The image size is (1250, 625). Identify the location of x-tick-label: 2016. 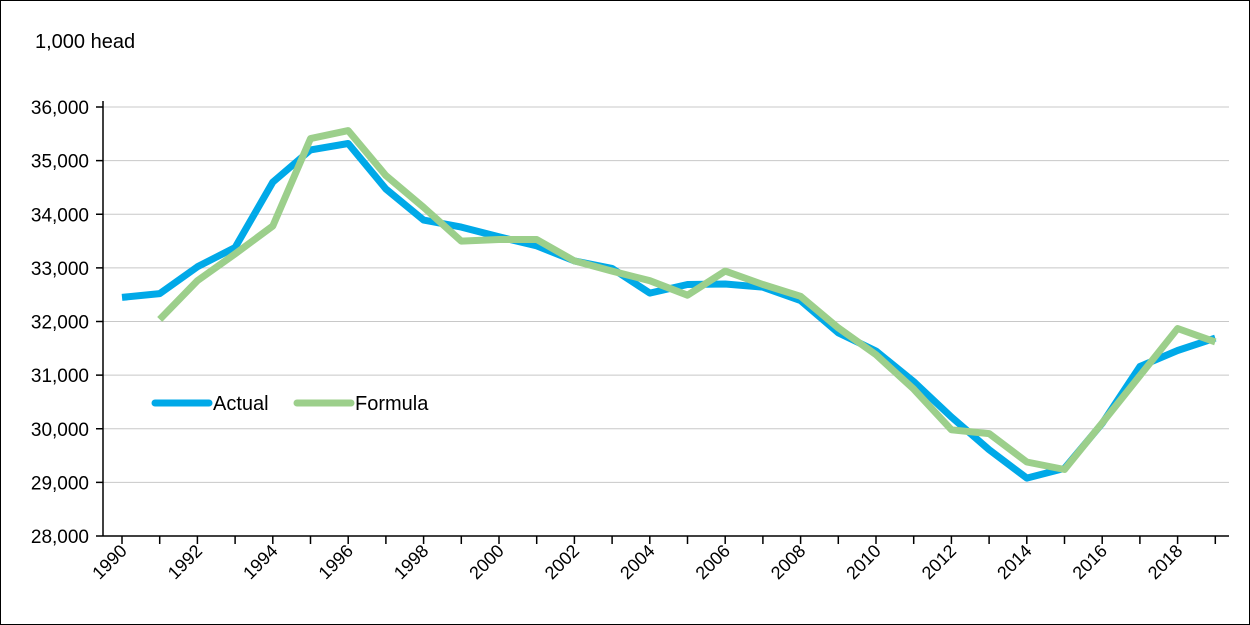
(1090, 562).